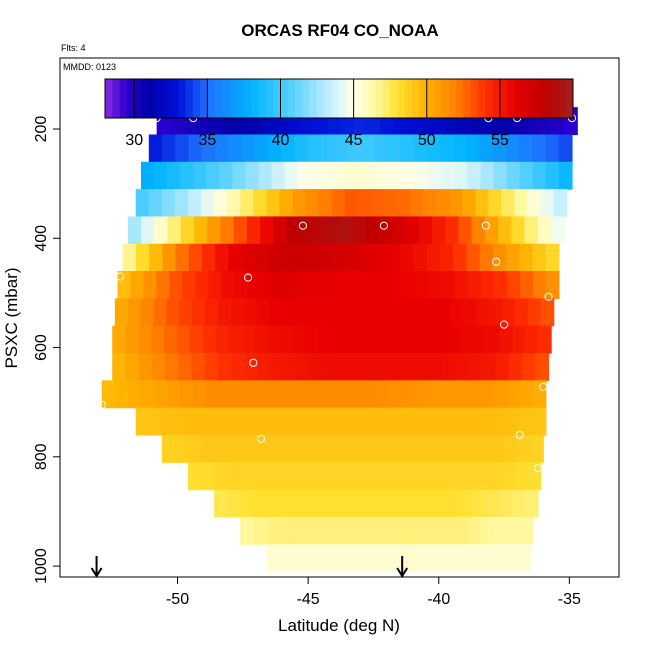 The width and height of the screenshot is (650, 650). Describe the element at coordinates (89, 67) in the screenshot. I see `mmdd-note: MMDD: 0123` at that location.